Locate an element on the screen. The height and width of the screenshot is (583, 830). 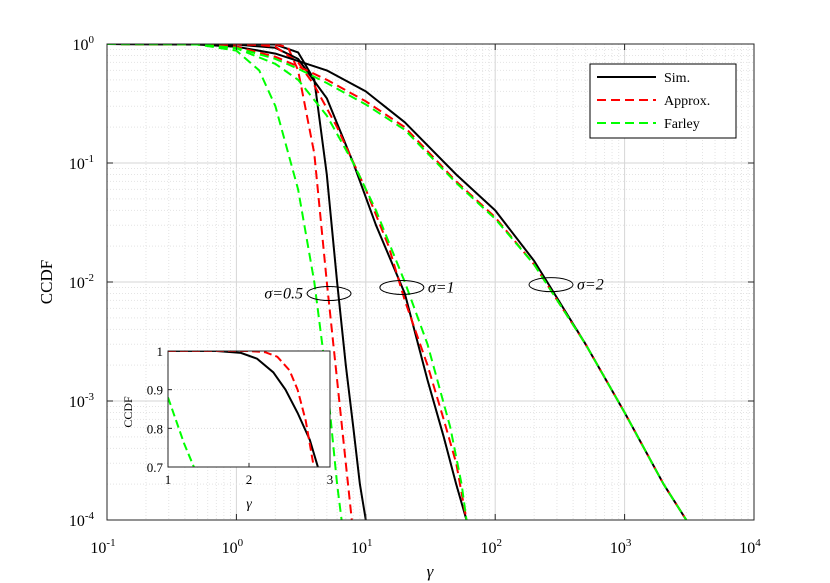
y-axis-label: CCDF is located at coordinates (46, 282).